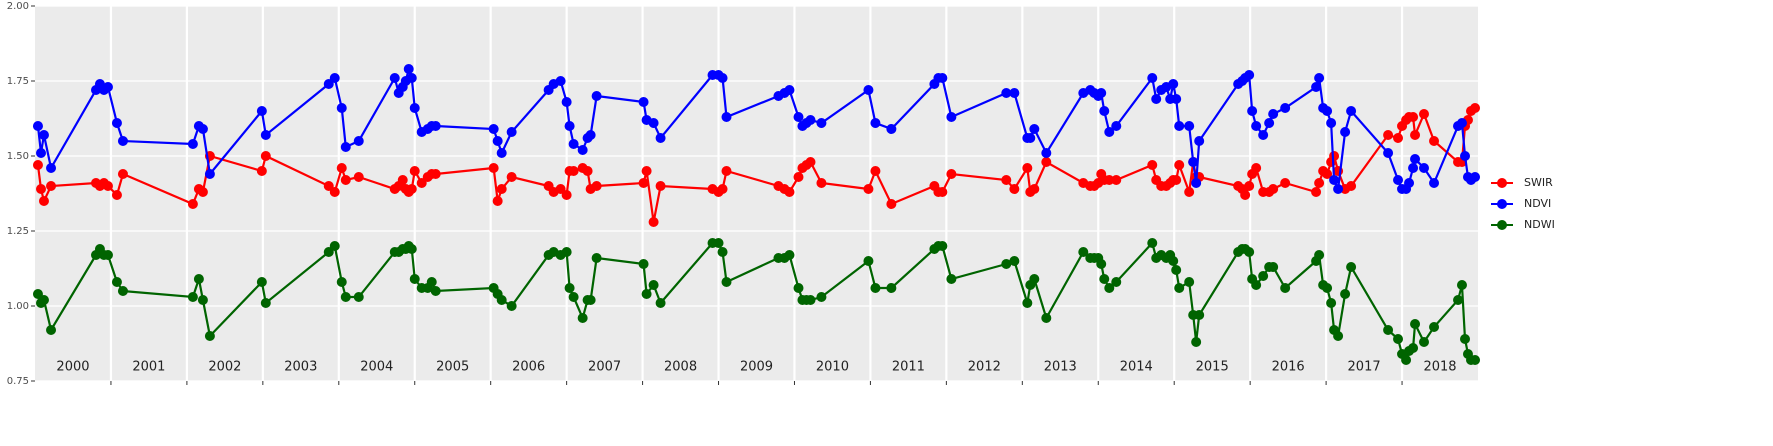 The height and width of the screenshot is (446, 1773). I want to click on year-label: 2001, so click(148, 367).